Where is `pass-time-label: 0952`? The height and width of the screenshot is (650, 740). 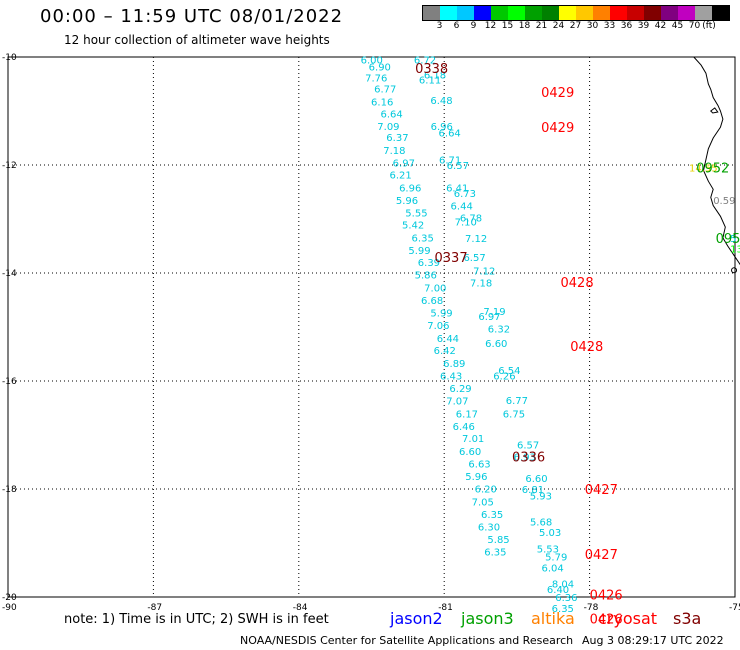 pass-time-label: 0952 is located at coordinates (712, 169).